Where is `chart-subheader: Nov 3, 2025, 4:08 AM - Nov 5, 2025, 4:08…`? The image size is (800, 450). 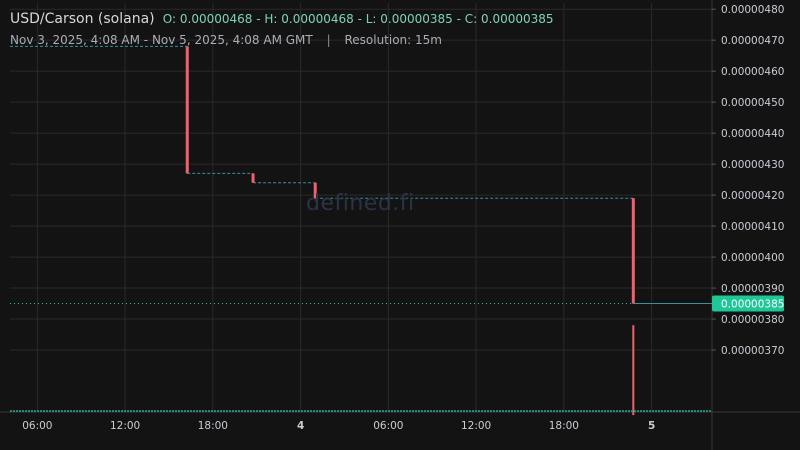
chart-subheader: Nov 3, 2025, 4:08 AM - Nov 5, 2025, 4:08… is located at coordinates (226, 40).